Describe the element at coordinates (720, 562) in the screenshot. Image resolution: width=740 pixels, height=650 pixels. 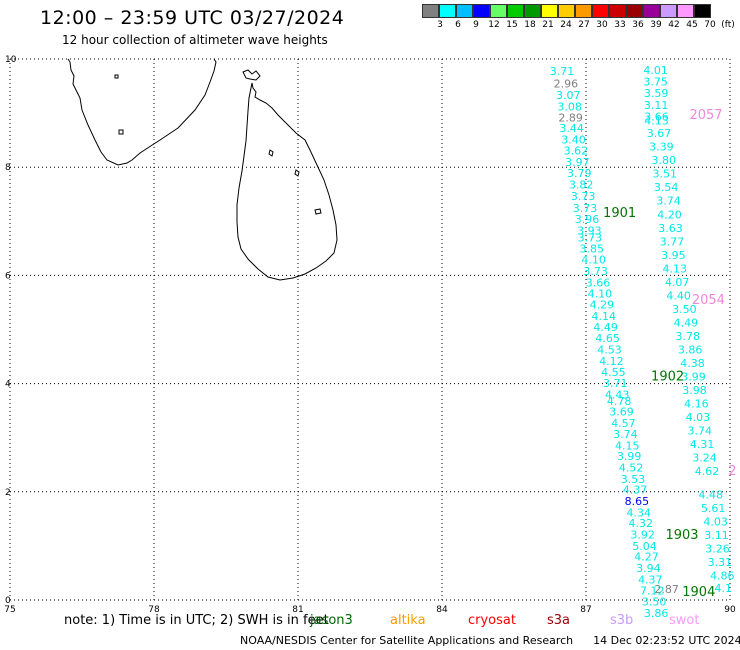
I see `swh-value: 3.31` at that location.